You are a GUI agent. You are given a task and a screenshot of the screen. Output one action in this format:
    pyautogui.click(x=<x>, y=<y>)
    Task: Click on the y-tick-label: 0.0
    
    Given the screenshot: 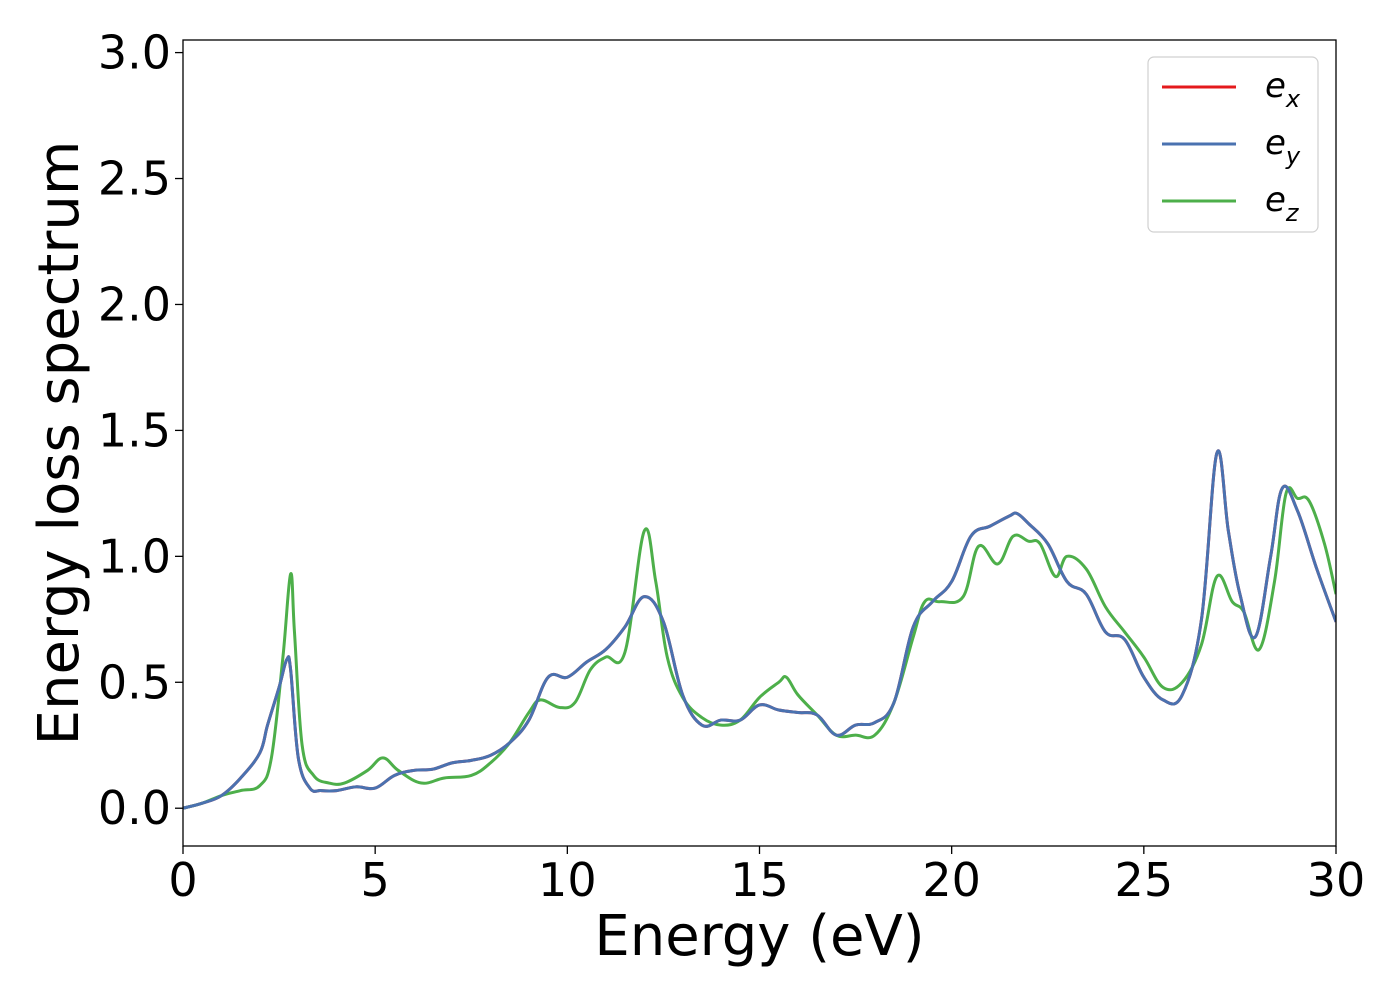 What is the action you would take?
    pyautogui.click(x=134, y=808)
    